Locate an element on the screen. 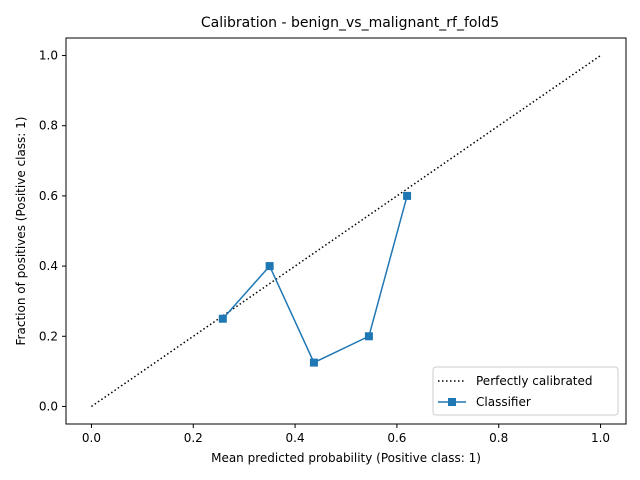  y-tick-label: 0.0 is located at coordinates (48, 406).